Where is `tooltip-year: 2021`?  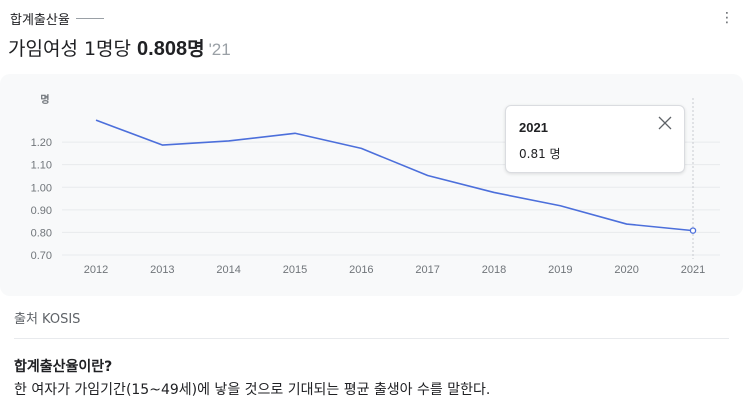
tooltip-year: 2021 is located at coordinates (533, 127).